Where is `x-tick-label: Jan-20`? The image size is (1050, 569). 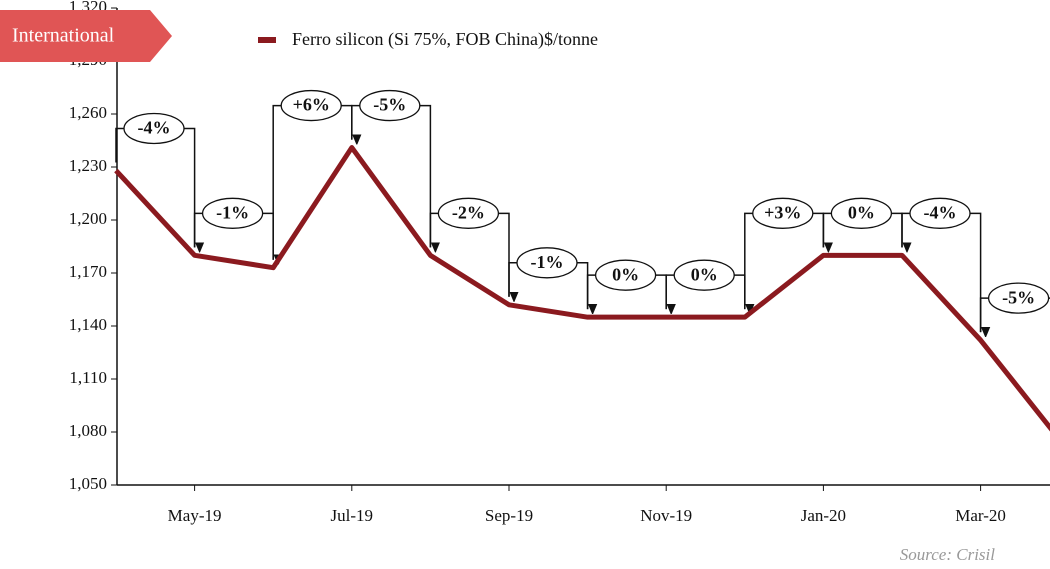
x-tick-label: Jan-20 is located at coordinates (823, 515).